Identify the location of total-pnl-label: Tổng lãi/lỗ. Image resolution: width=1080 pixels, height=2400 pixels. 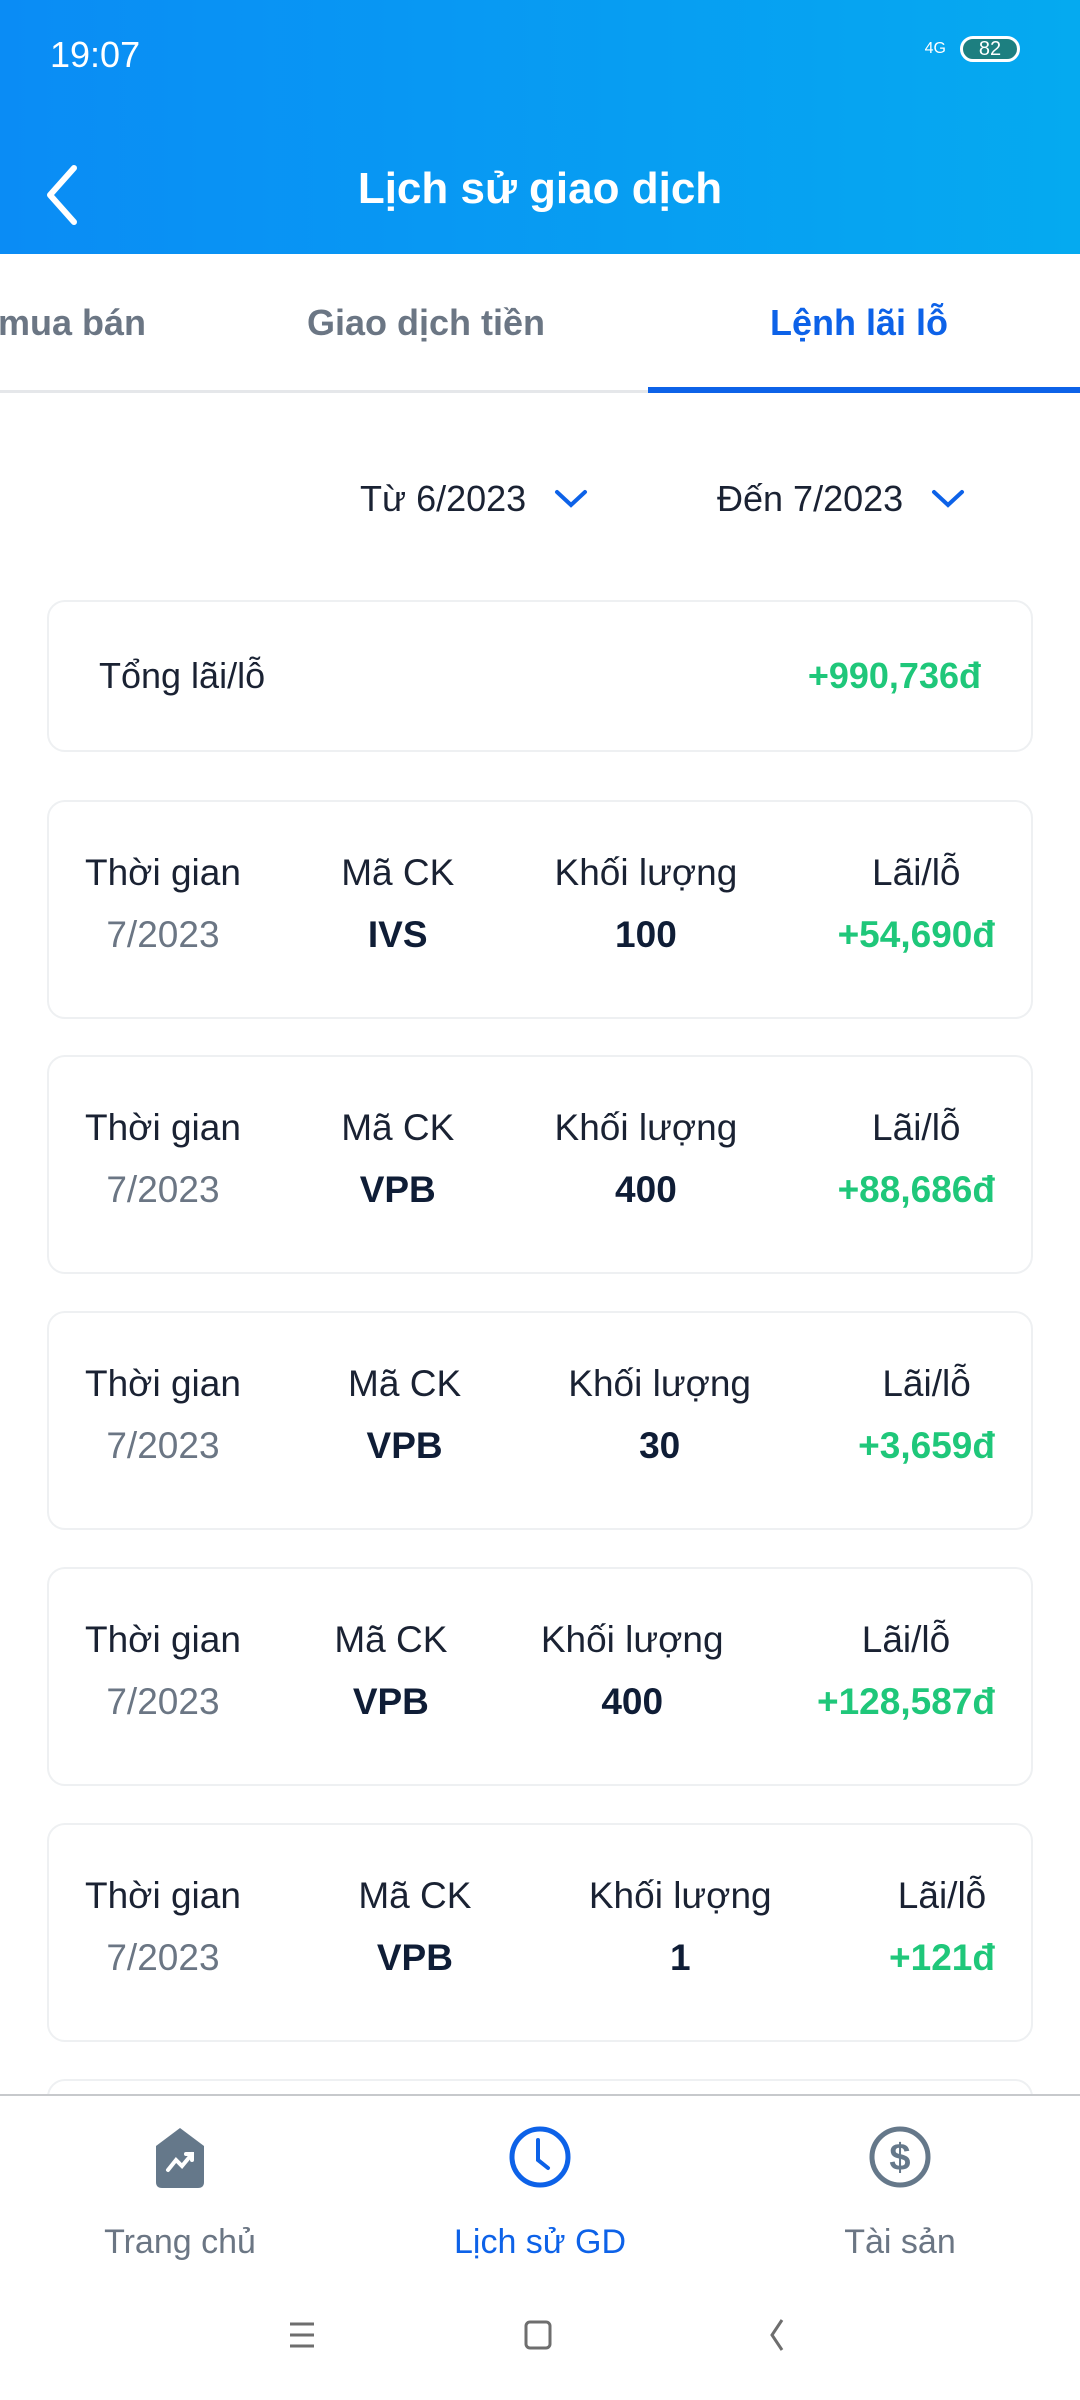
(182, 675).